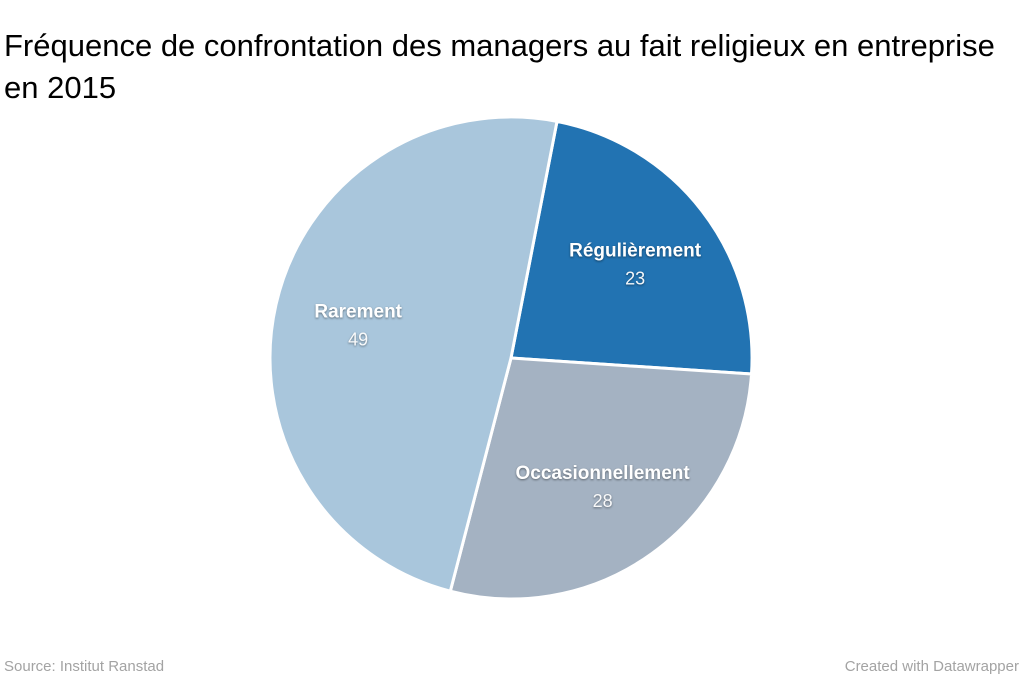 Image resolution: width=1024 pixels, height=683 pixels. What do you see at coordinates (84, 666) in the screenshot?
I see `source-text: Source: Institut Ranstad` at bounding box center [84, 666].